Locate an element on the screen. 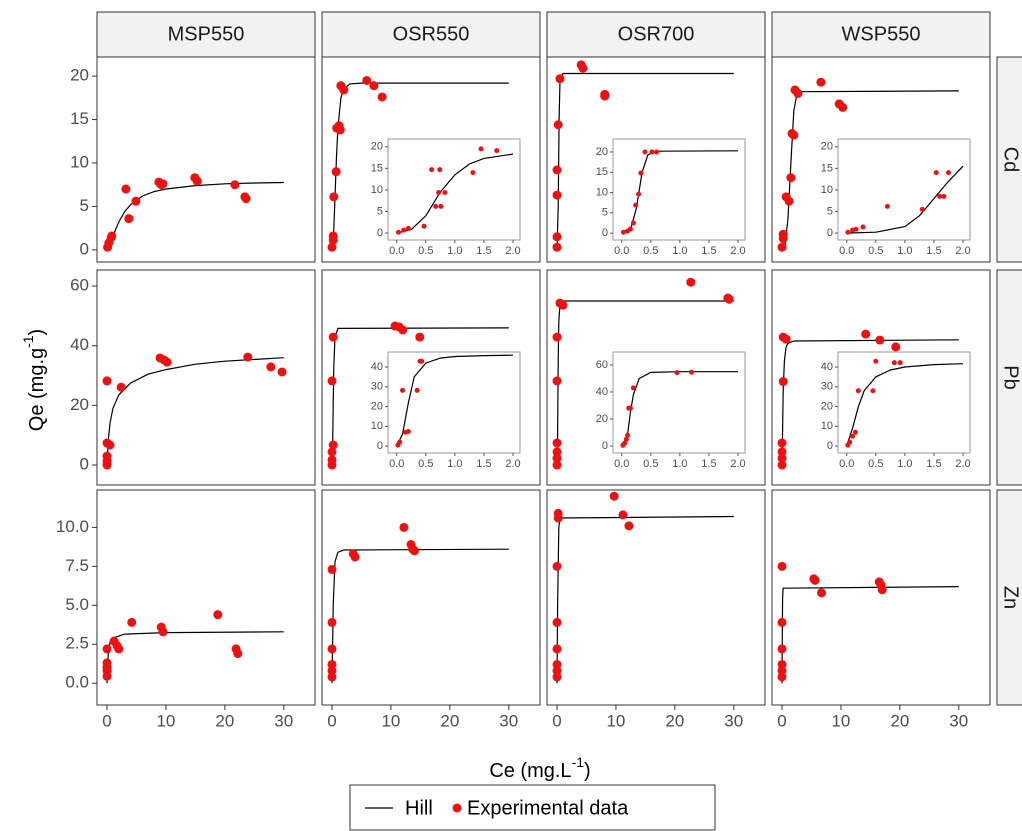 This screenshot has height=831, width=1022. x-tick-label: 20 is located at coordinates (449, 720).